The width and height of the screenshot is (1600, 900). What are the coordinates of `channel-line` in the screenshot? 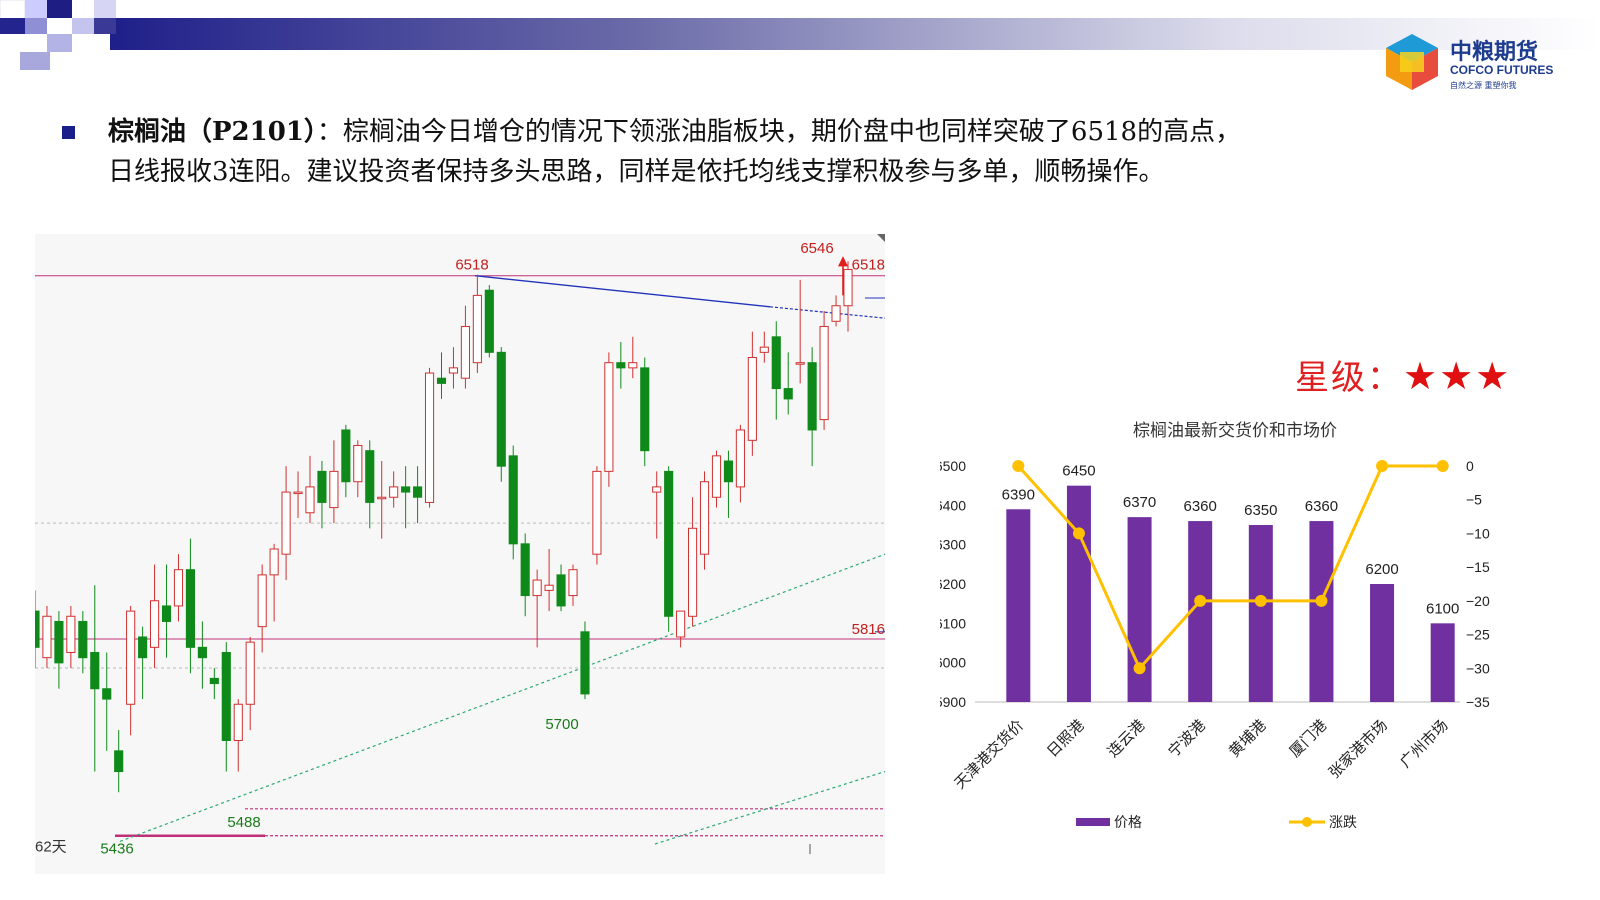 It's located at (770, 807).